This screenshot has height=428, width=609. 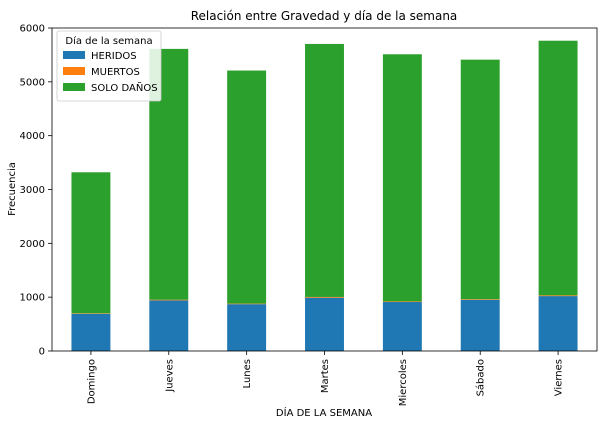 What do you see at coordinates (74, 55) in the screenshot?
I see `legend-swatch-heridos` at bounding box center [74, 55].